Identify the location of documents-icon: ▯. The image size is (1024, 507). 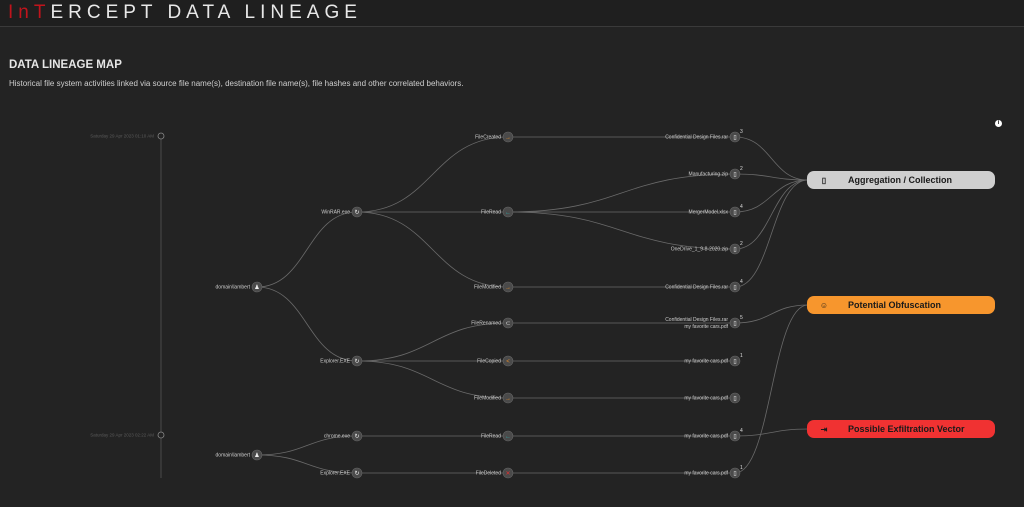
(824, 180).